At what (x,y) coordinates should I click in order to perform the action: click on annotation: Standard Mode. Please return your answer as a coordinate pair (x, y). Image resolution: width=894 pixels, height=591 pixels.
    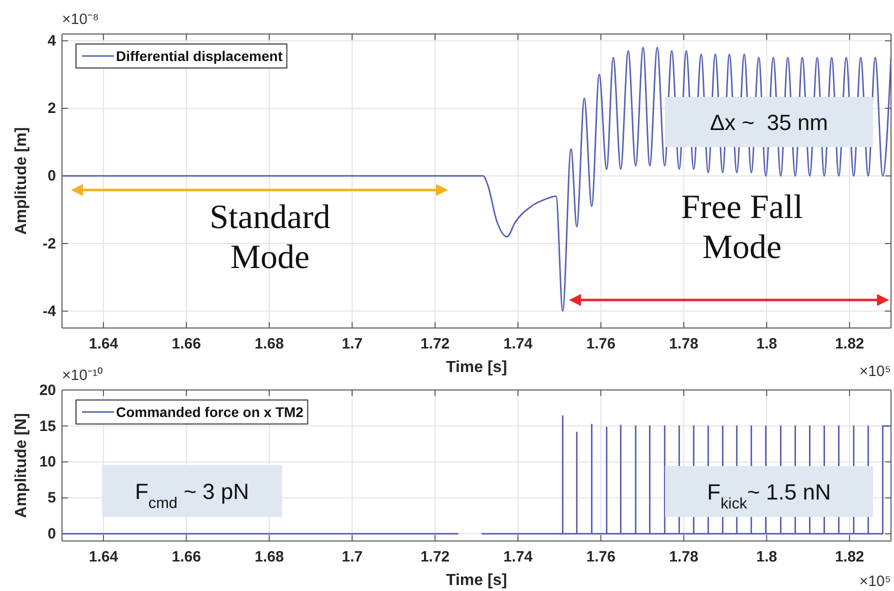
    Looking at the image, I should click on (270, 237).